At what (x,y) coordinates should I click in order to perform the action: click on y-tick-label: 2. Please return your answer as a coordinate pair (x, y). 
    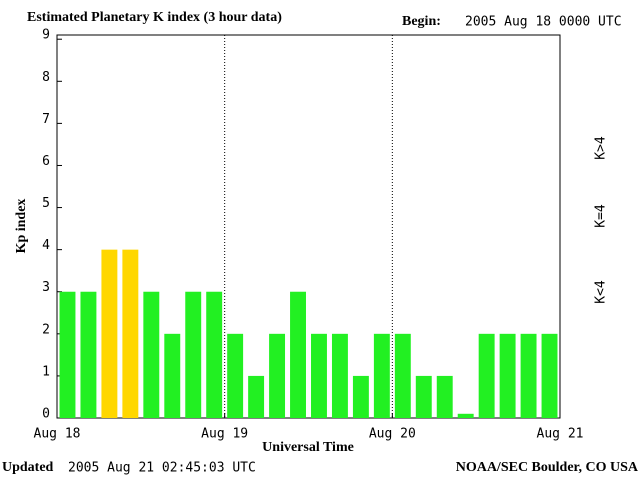
    Looking at the image, I should click on (46, 329).